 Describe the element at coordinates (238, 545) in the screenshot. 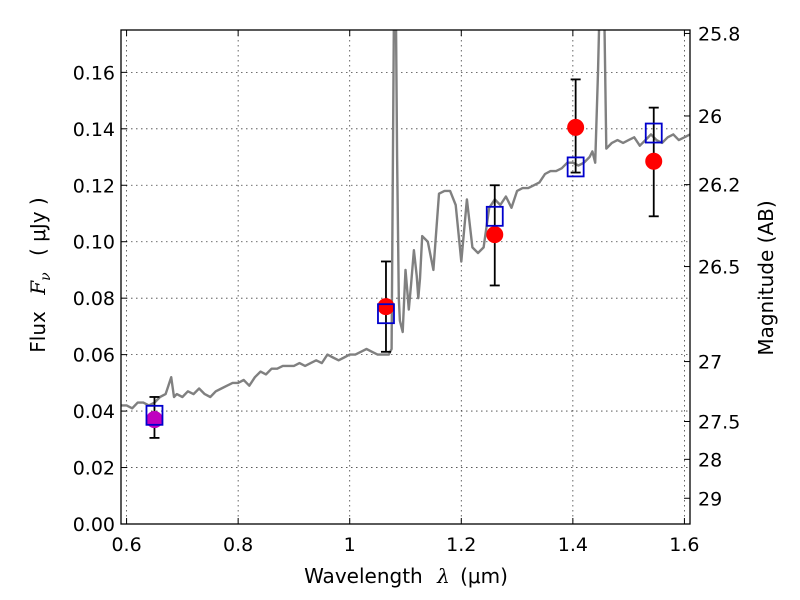

I see `x-tick-label: 0.8` at that location.